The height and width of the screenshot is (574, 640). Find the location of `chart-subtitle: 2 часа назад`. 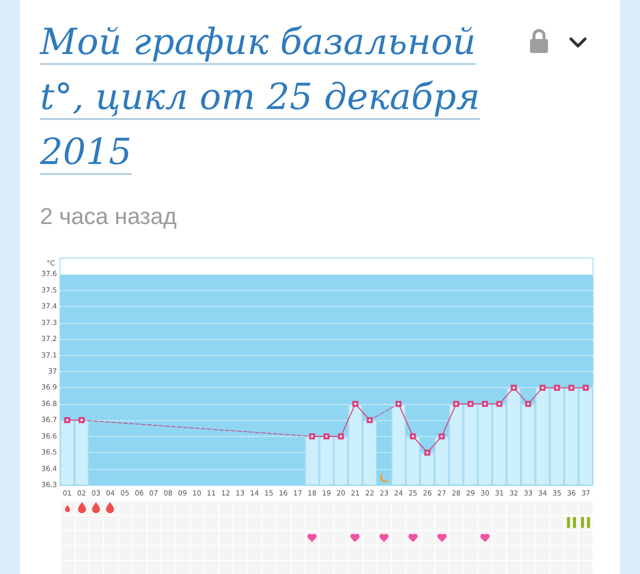

chart-subtitle: 2 часа назад is located at coordinates (108, 216).